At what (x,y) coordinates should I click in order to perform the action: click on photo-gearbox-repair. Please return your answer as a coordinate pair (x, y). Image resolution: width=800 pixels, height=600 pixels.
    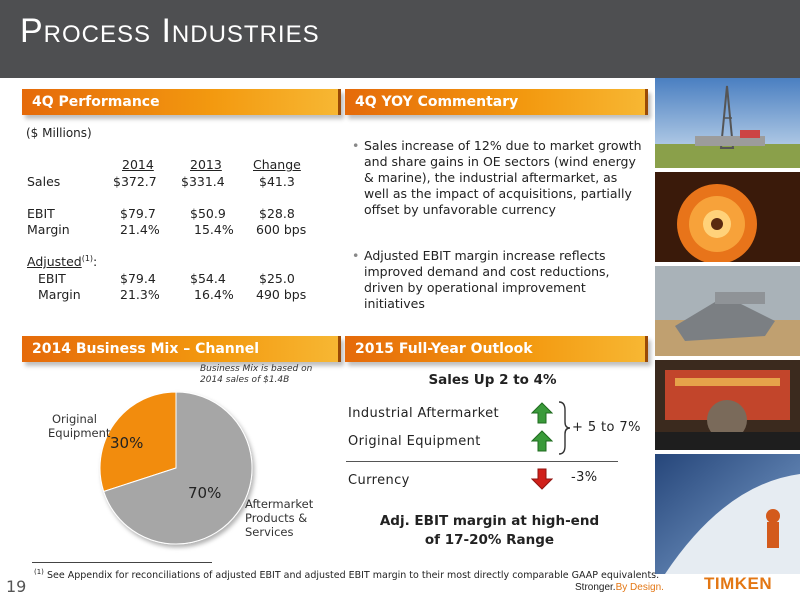
    Looking at the image, I should click on (727, 405).